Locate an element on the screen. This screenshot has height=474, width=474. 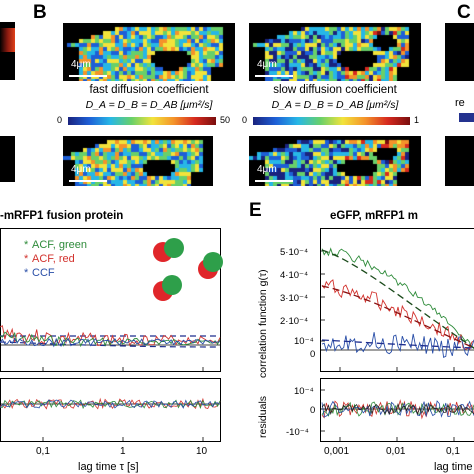
right-residual-black is located at coordinates (397, 408).